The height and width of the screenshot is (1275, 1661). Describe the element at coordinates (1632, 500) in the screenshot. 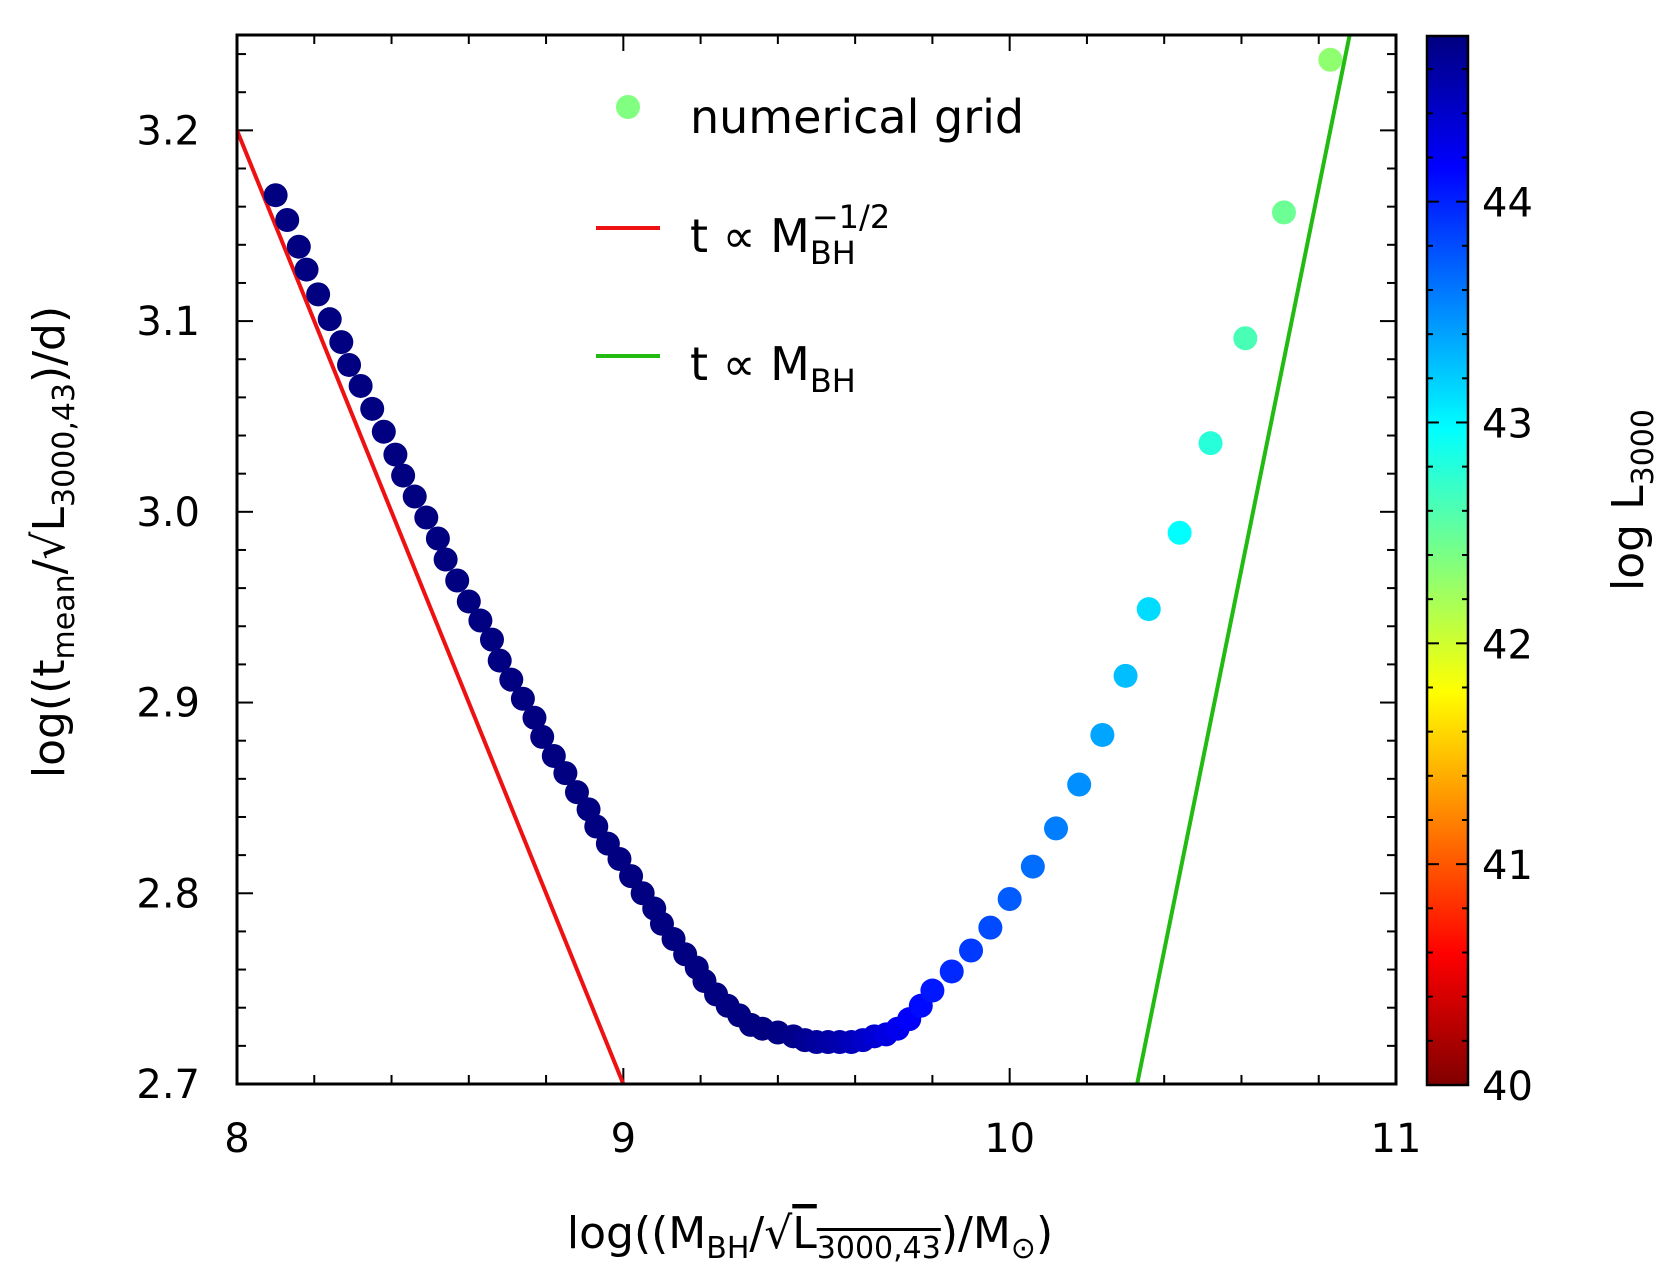

I see `colorbar-label: log L3000` at that location.